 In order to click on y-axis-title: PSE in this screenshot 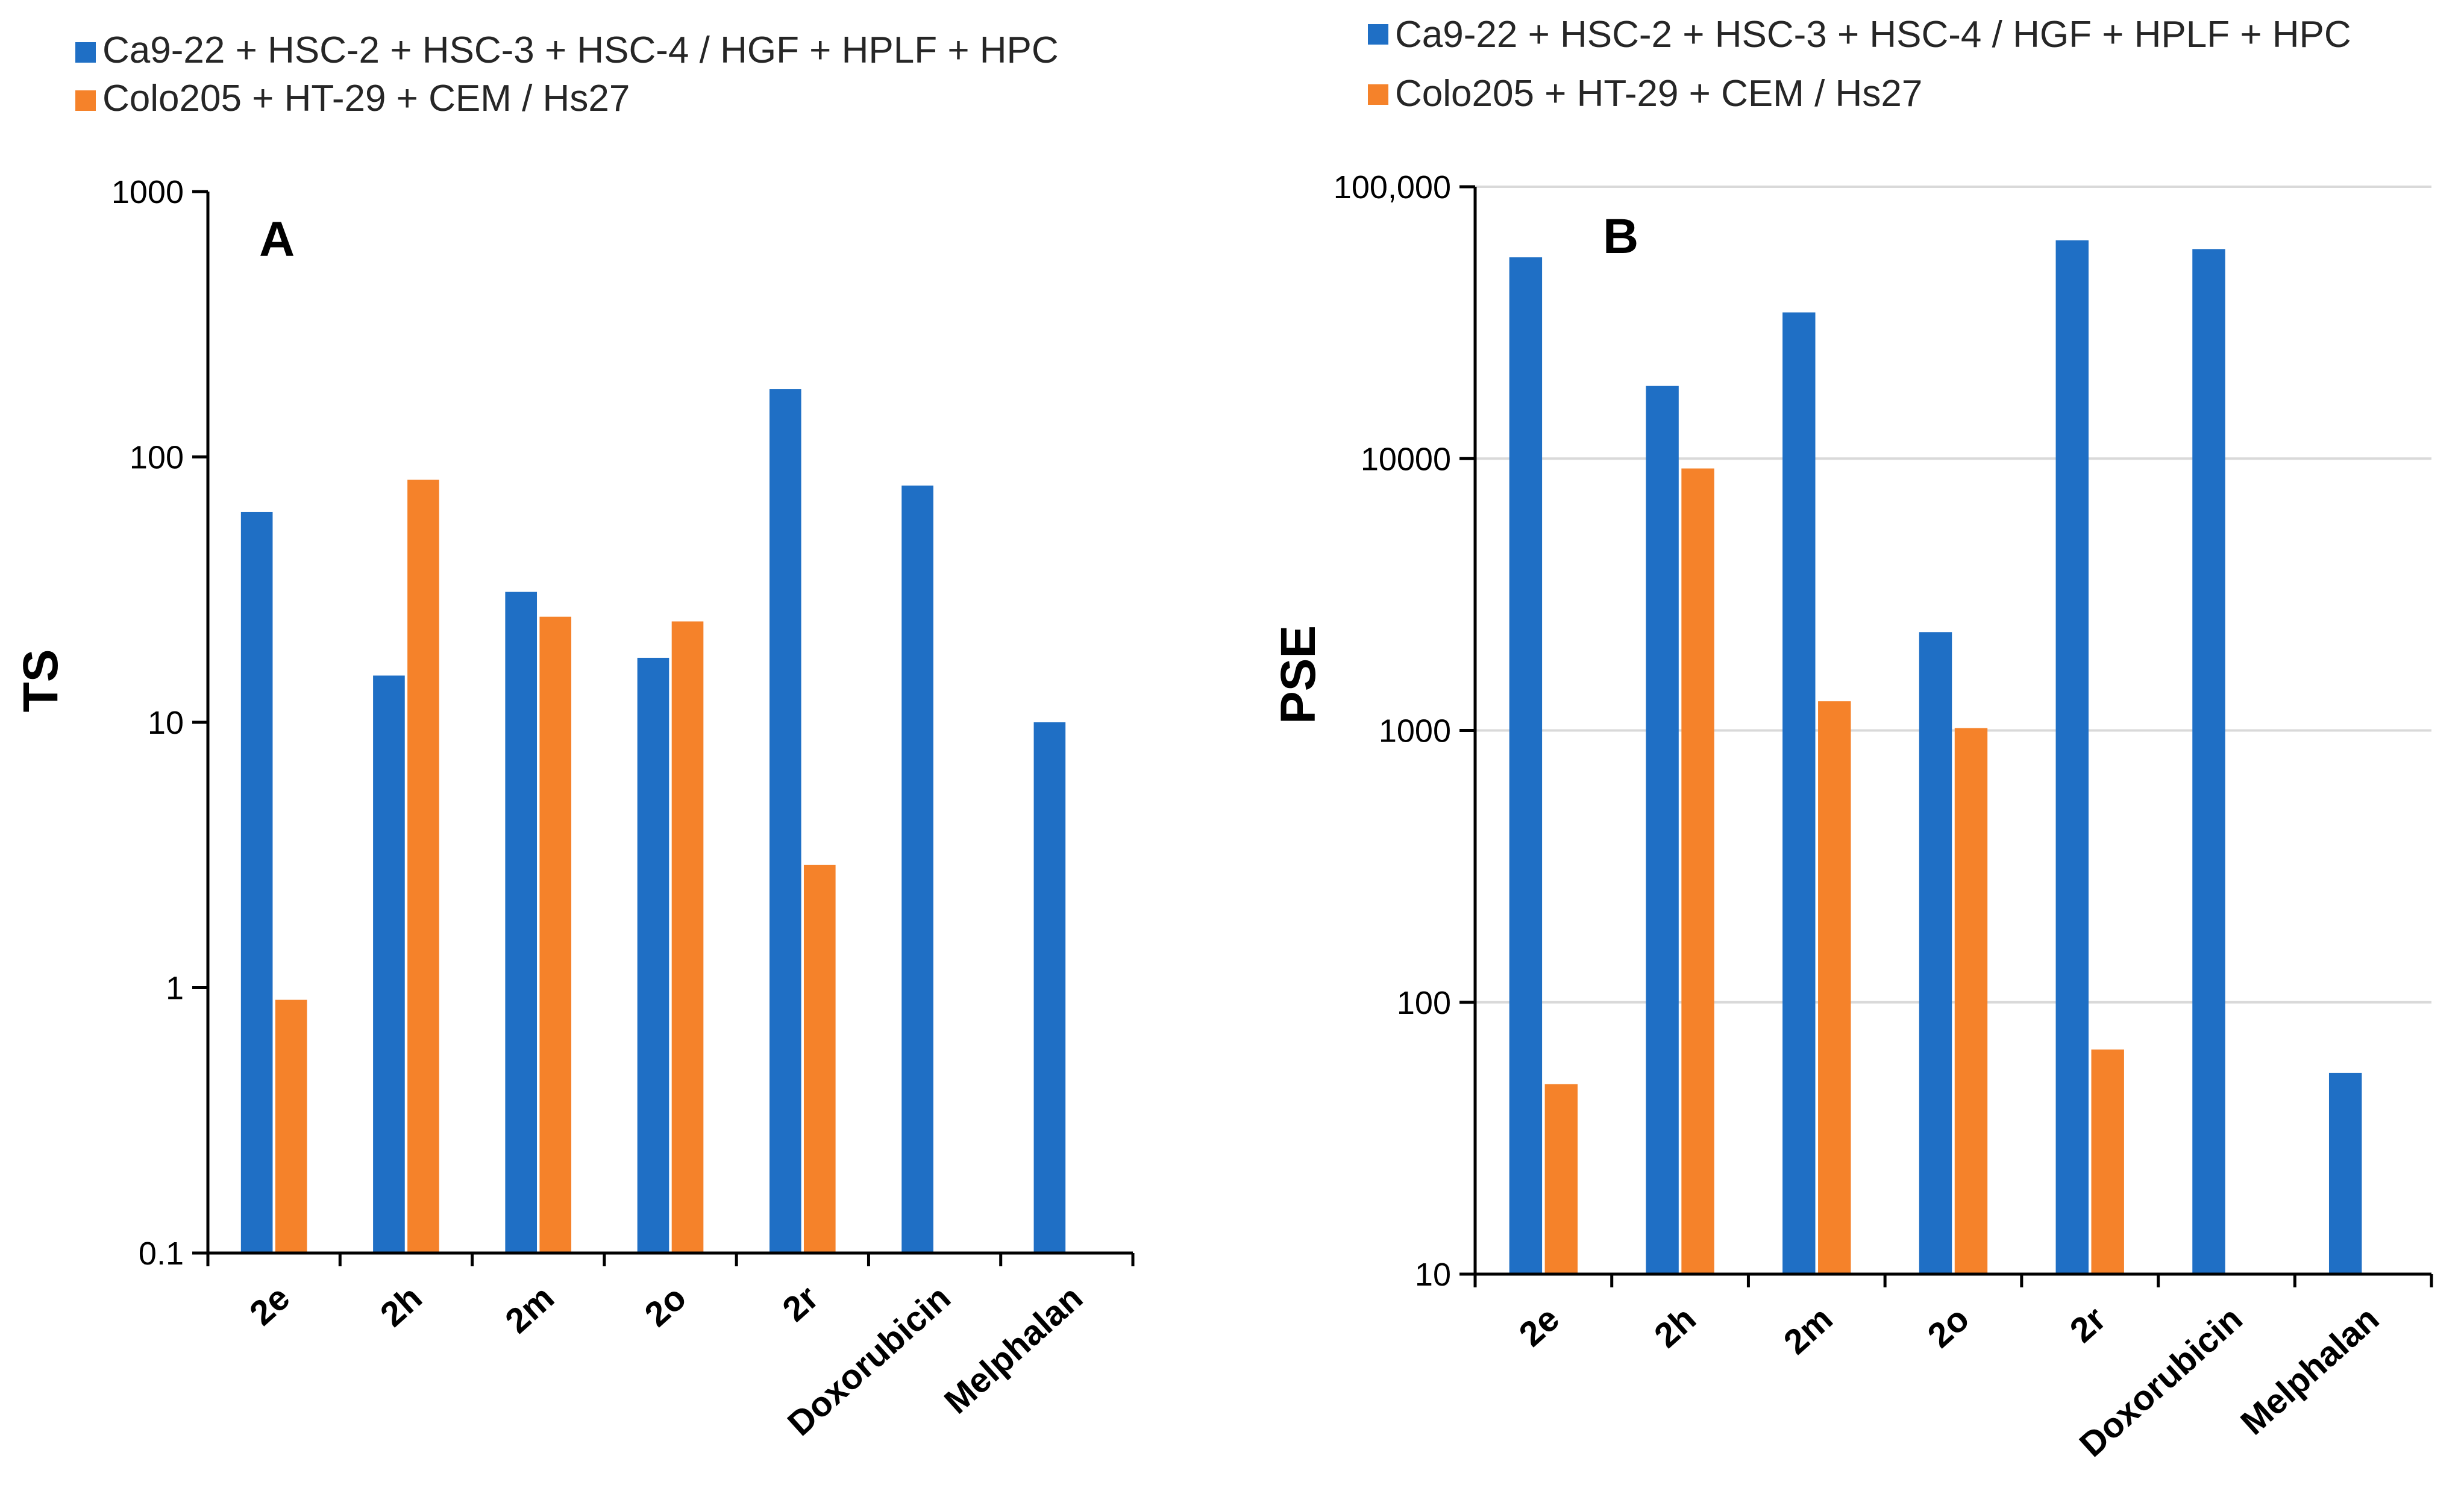, I will do `click(1298, 674)`.